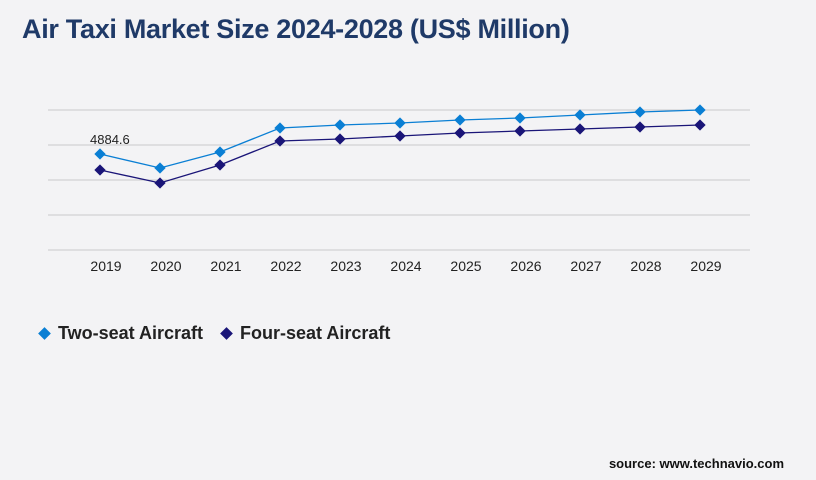 The width and height of the screenshot is (816, 480). Describe the element at coordinates (465, 266) in the screenshot. I see `x-tick-label: 2025` at that location.